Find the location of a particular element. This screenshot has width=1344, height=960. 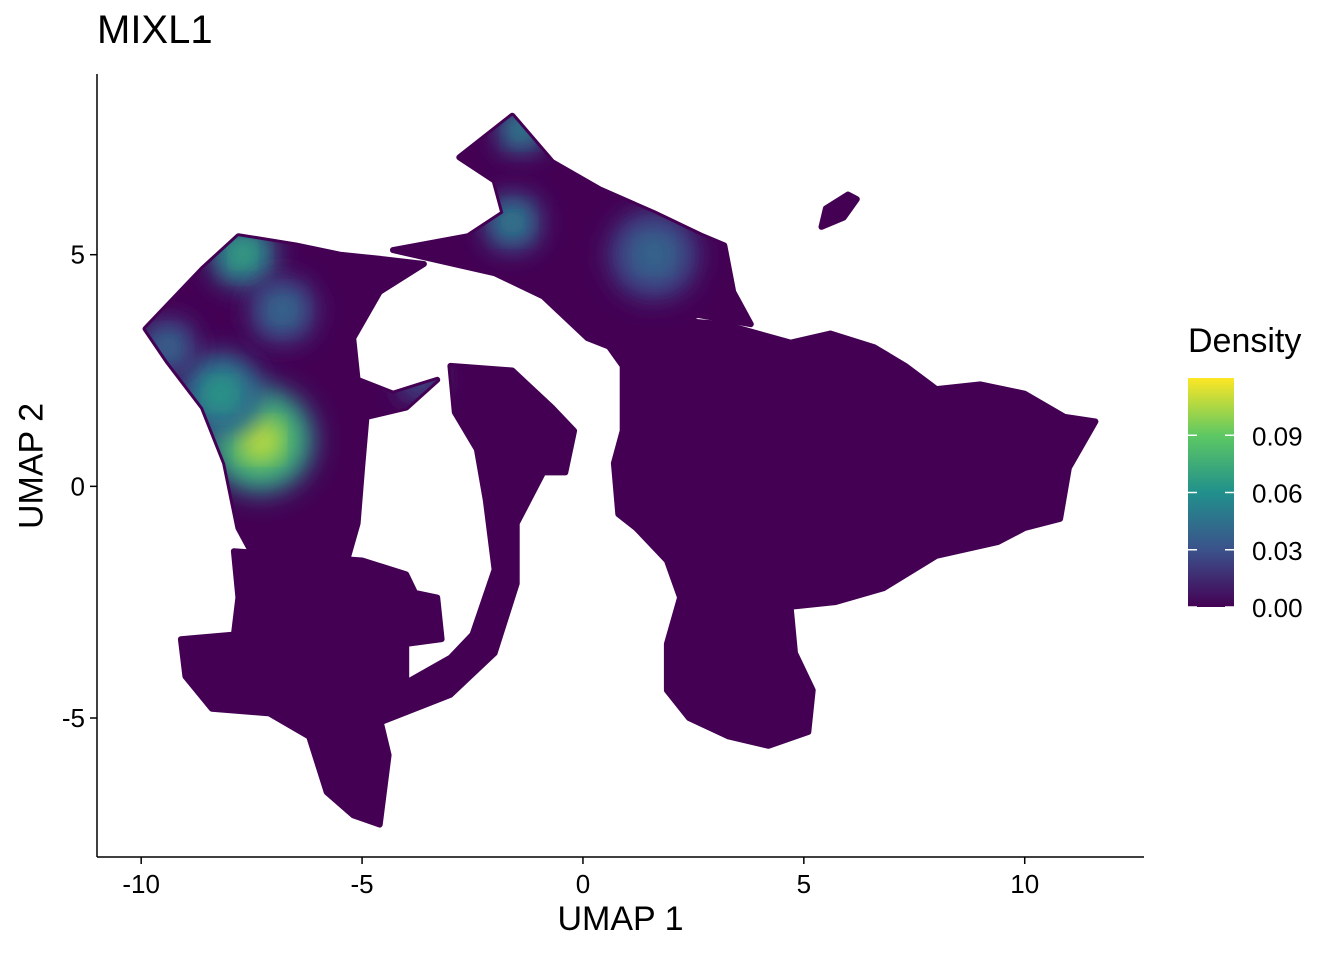

legend-tick-label: 0.06 is located at coordinates (1277, 494).